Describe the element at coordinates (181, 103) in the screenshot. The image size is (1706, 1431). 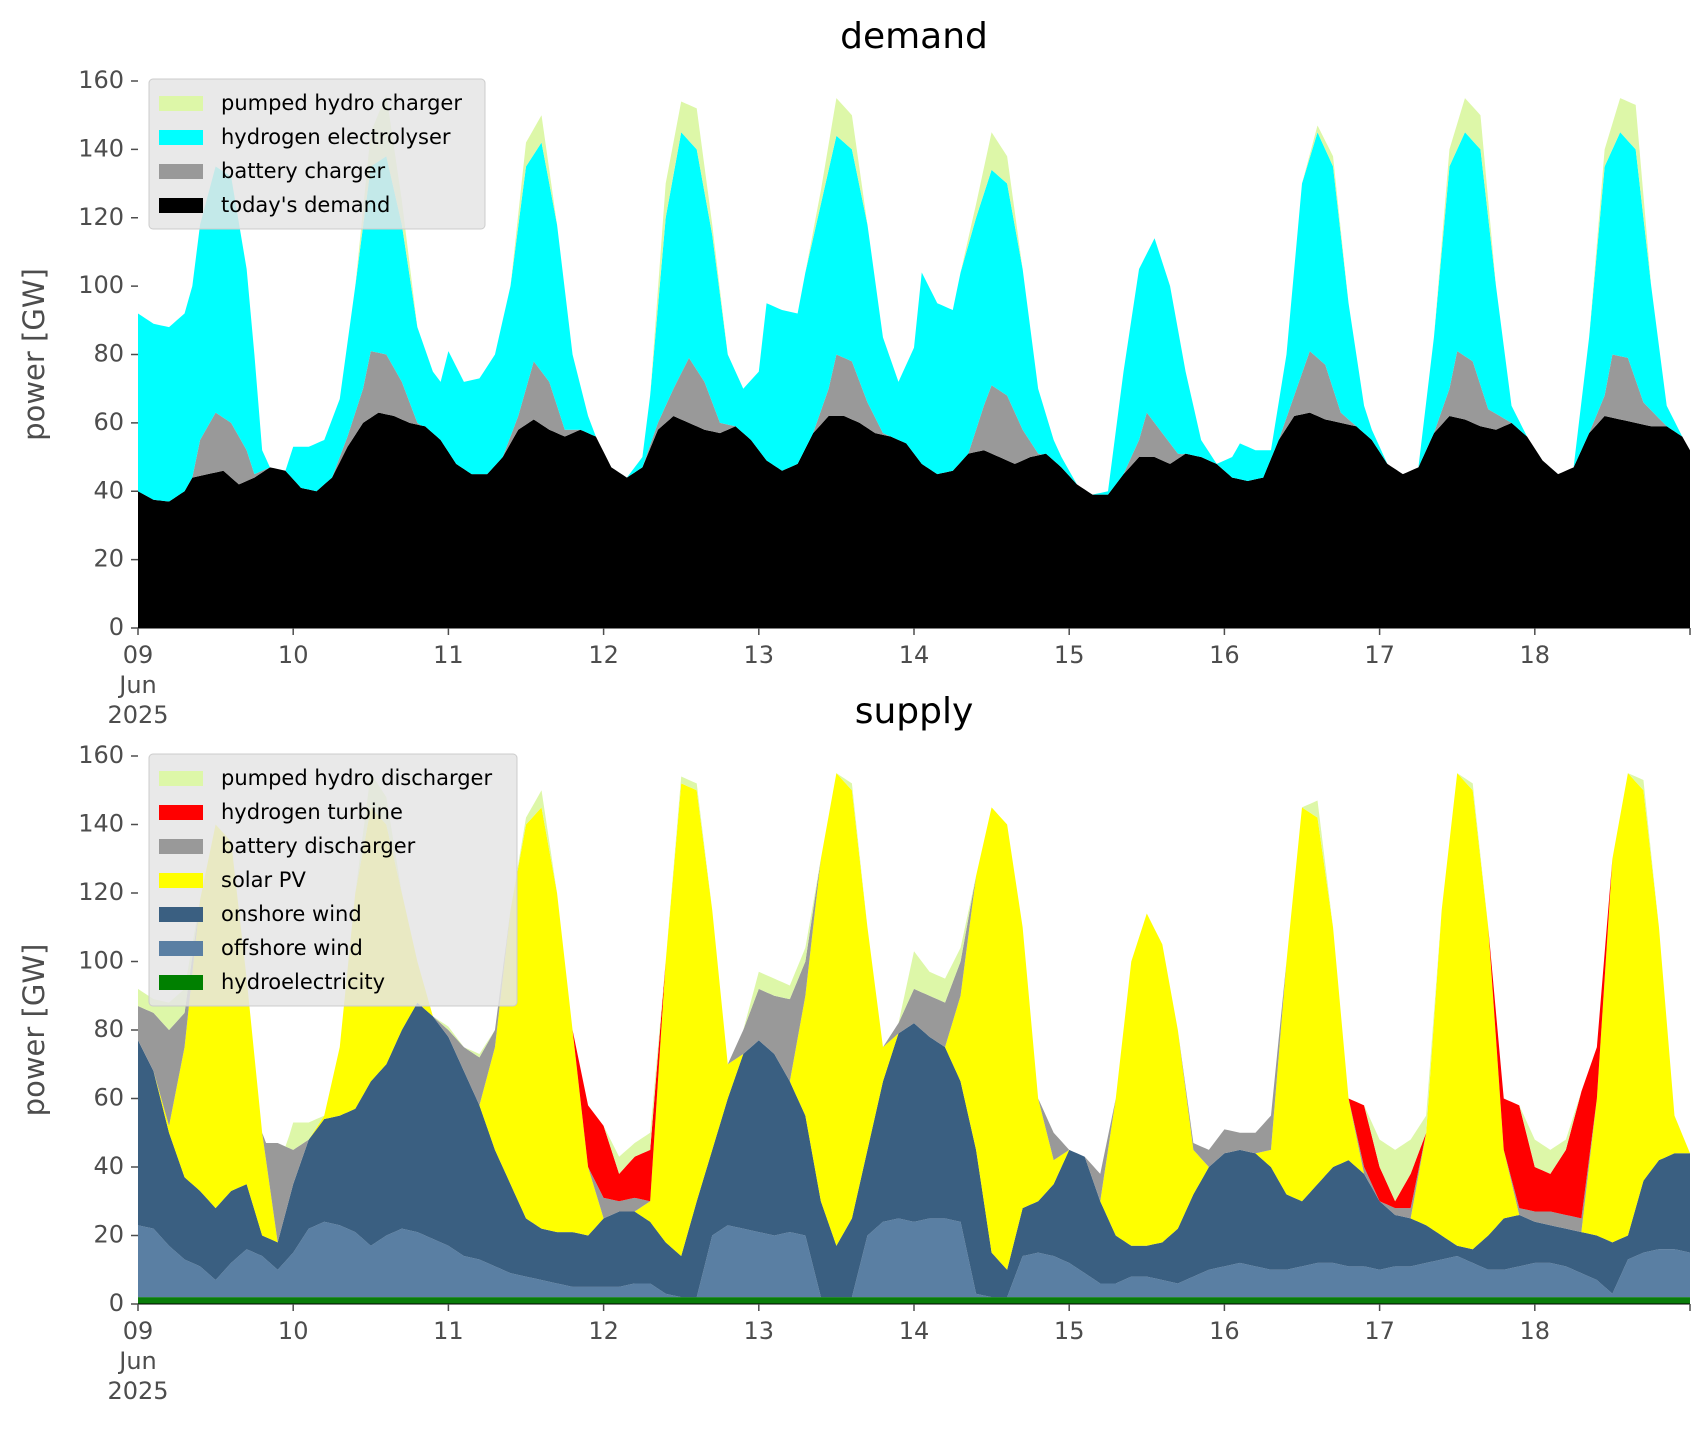
I see `legend-swatch-pumped-hydro-charger` at that location.